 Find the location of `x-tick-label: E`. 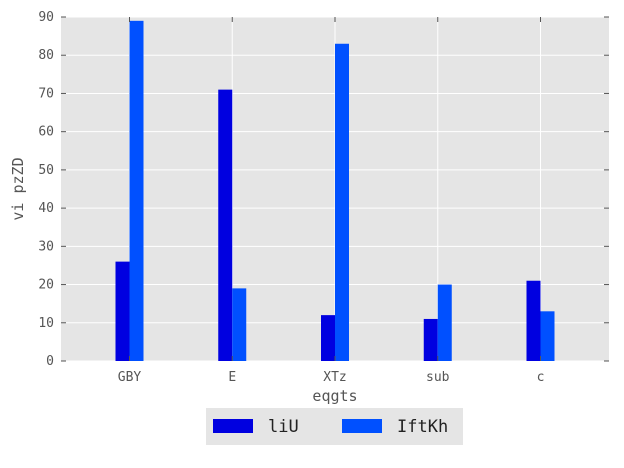

x-tick-label: E is located at coordinates (232, 377).